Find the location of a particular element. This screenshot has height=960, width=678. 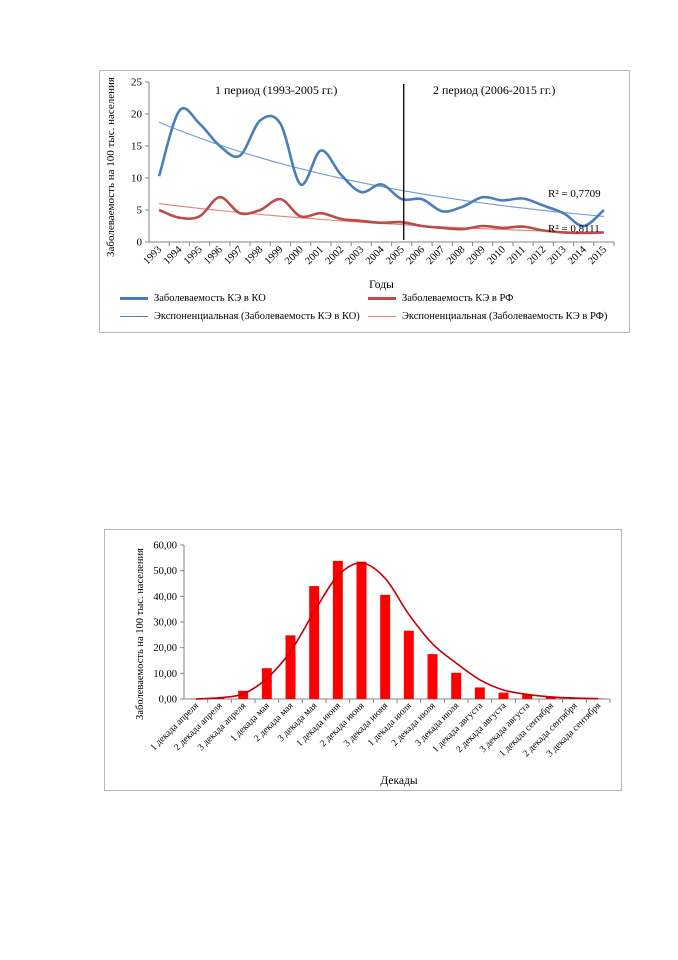

y-tick-label: 40,00 is located at coordinates (165, 597).